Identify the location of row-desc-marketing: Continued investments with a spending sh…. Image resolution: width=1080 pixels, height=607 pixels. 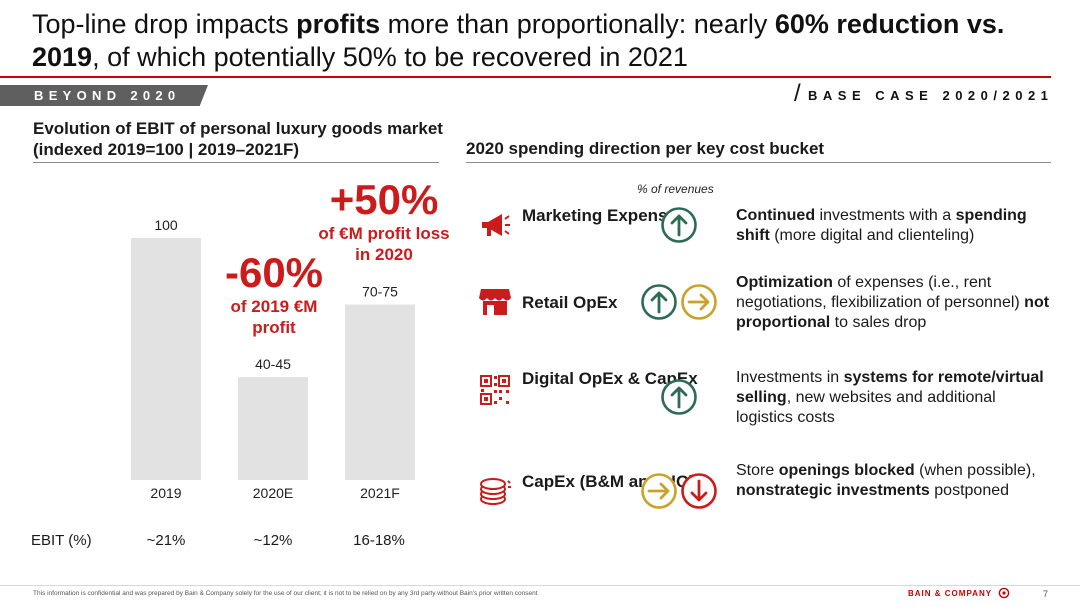
(896, 226).